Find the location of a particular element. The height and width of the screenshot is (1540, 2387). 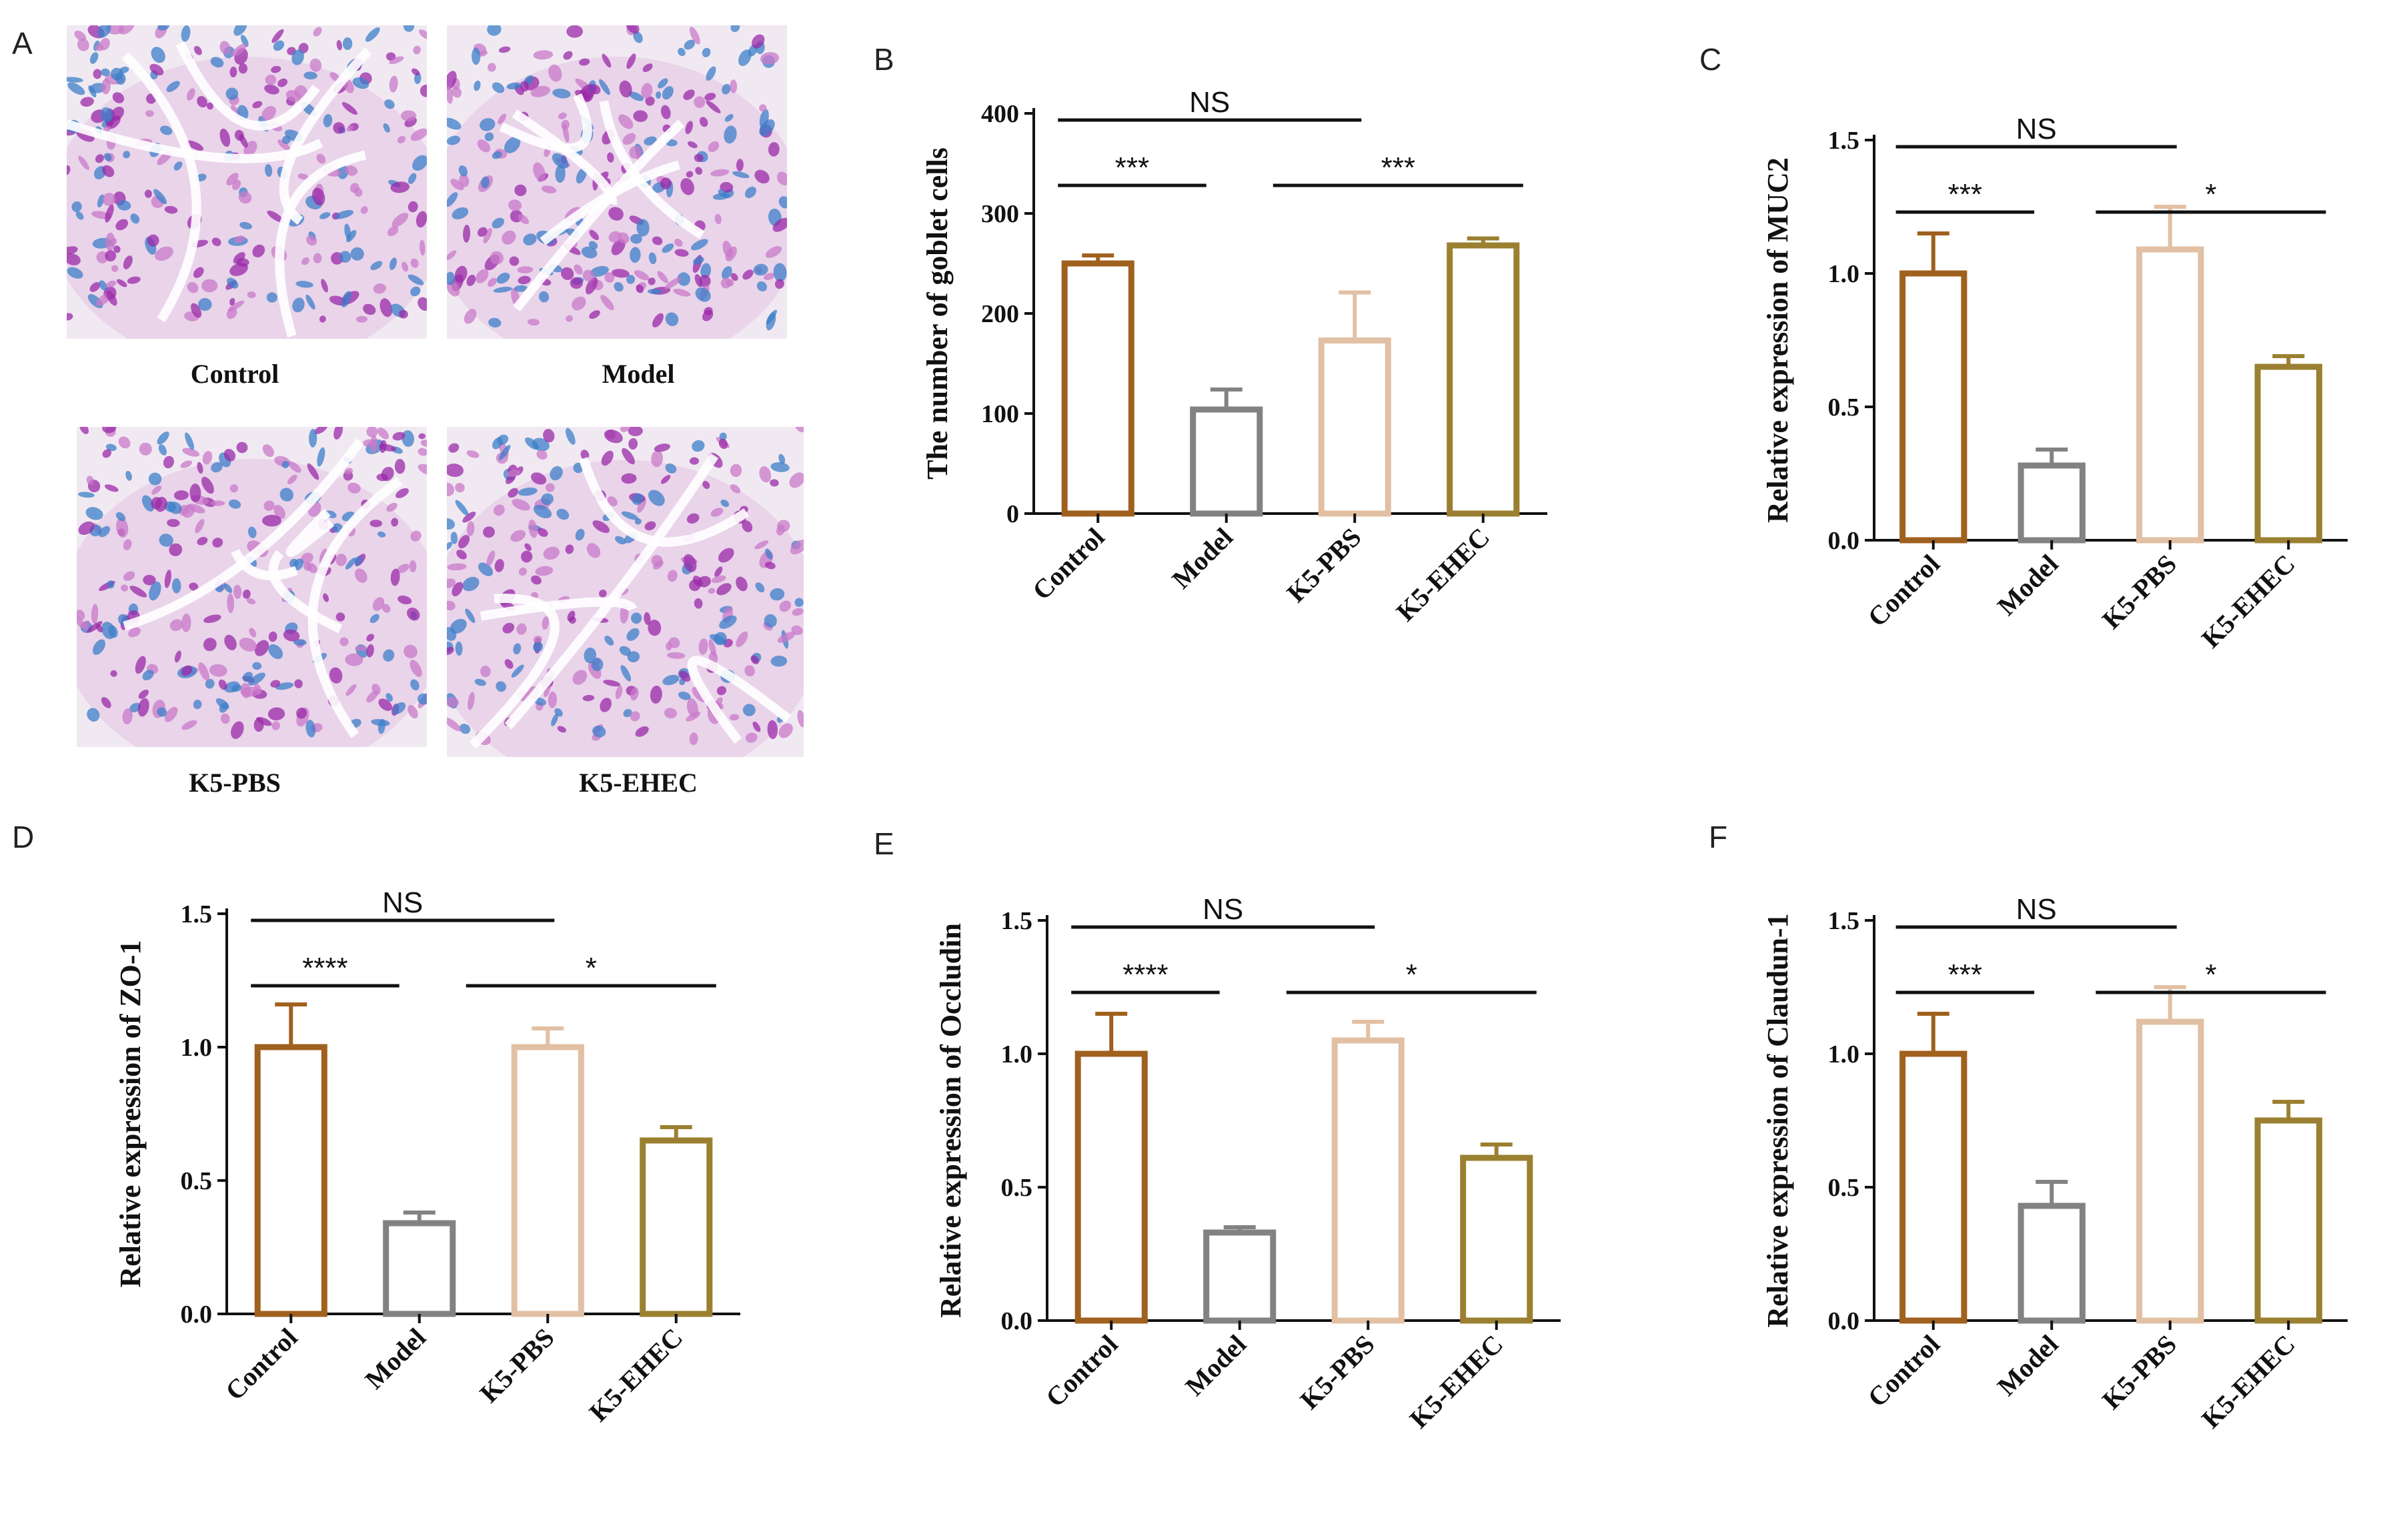

micrograph-model is located at coordinates (617, 182).